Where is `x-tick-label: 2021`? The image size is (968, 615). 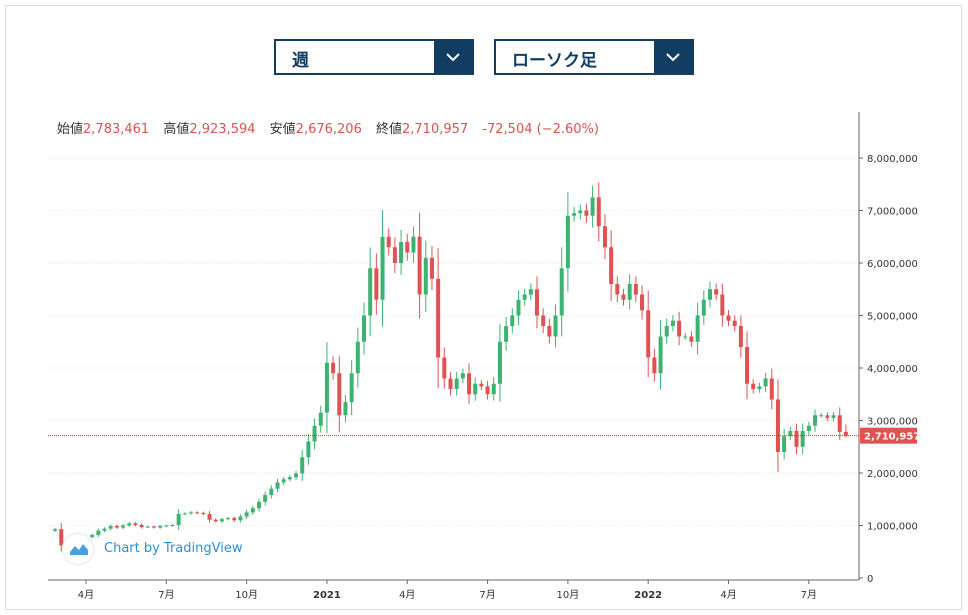
x-tick-label: 2021 is located at coordinates (327, 595).